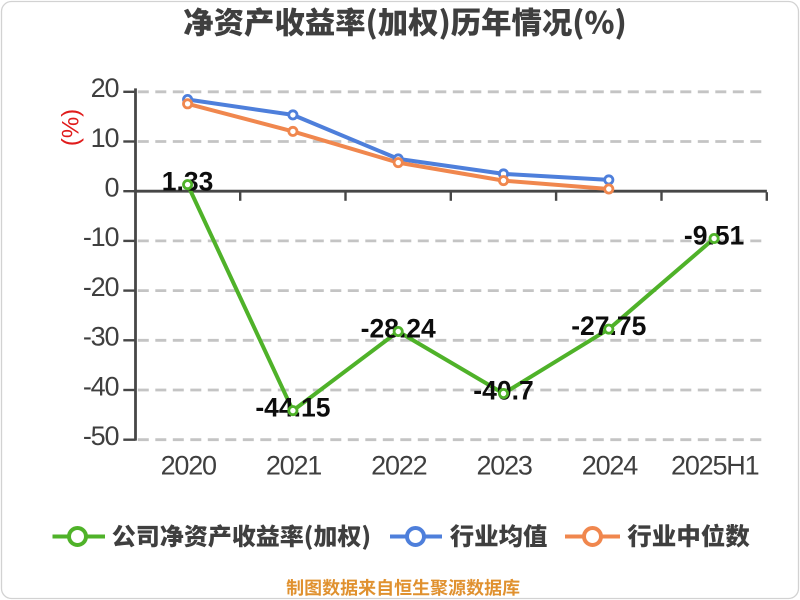  What do you see at coordinates (610, 466) in the screenshot?
I see `svg-text: 2024` at bounding box center [610, 466].